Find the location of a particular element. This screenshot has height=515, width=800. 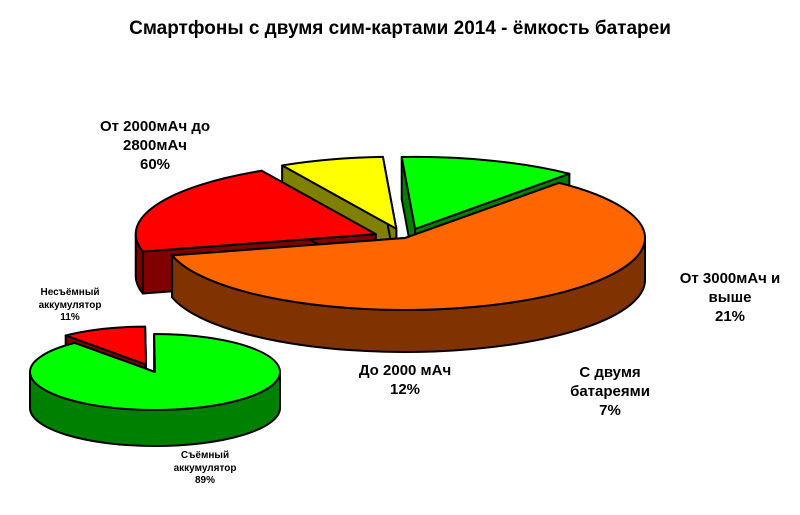

main-pie-slice-1-top is located at coordinates (255, 211).